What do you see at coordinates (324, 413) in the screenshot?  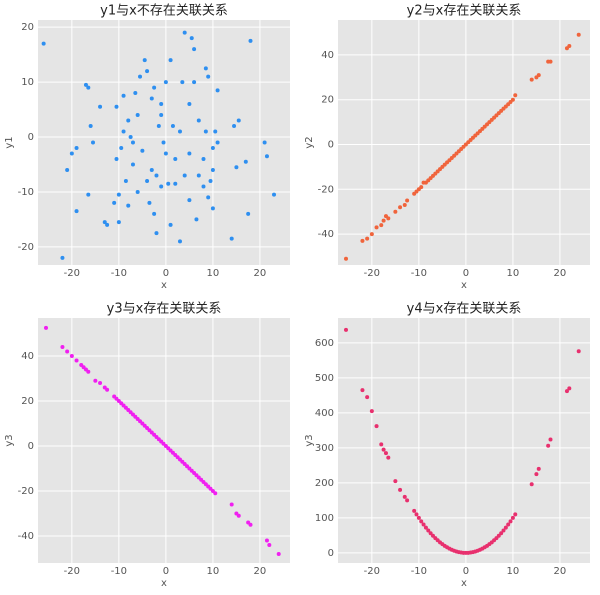 I see `y-tick-label: 400` at bounding box center [324, 413].